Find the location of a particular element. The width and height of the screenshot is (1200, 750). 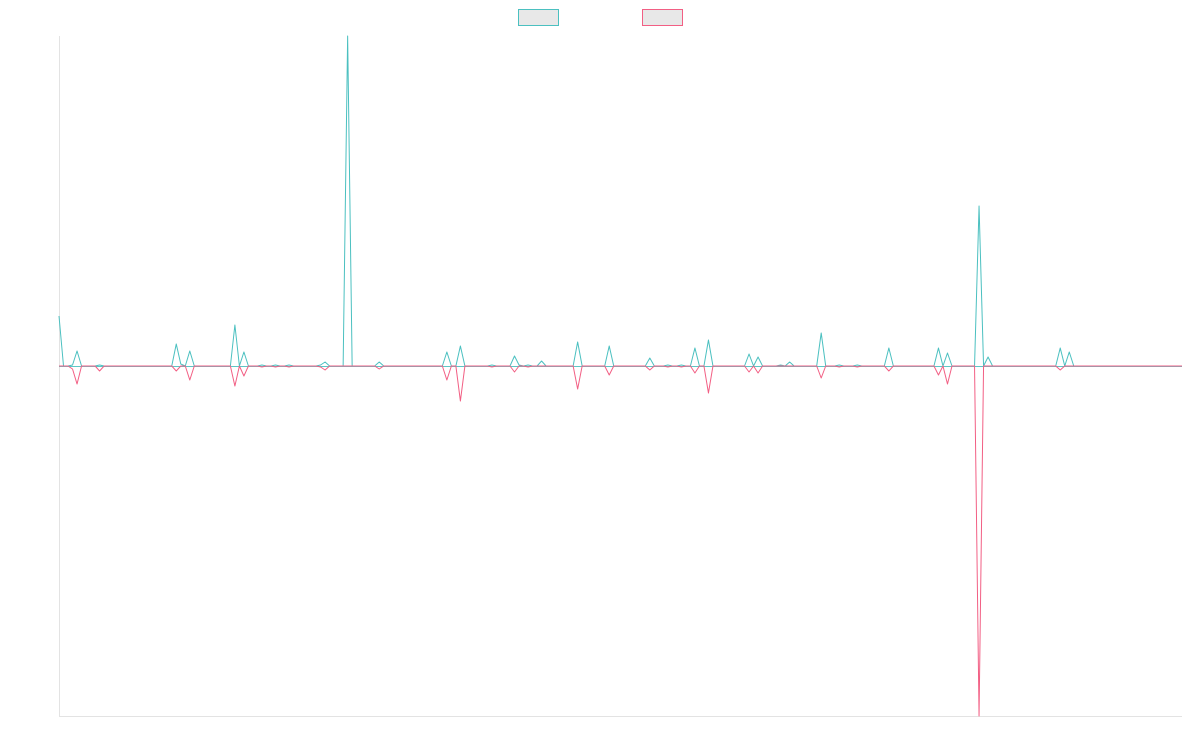

legend is located at coordinates (600, 17).